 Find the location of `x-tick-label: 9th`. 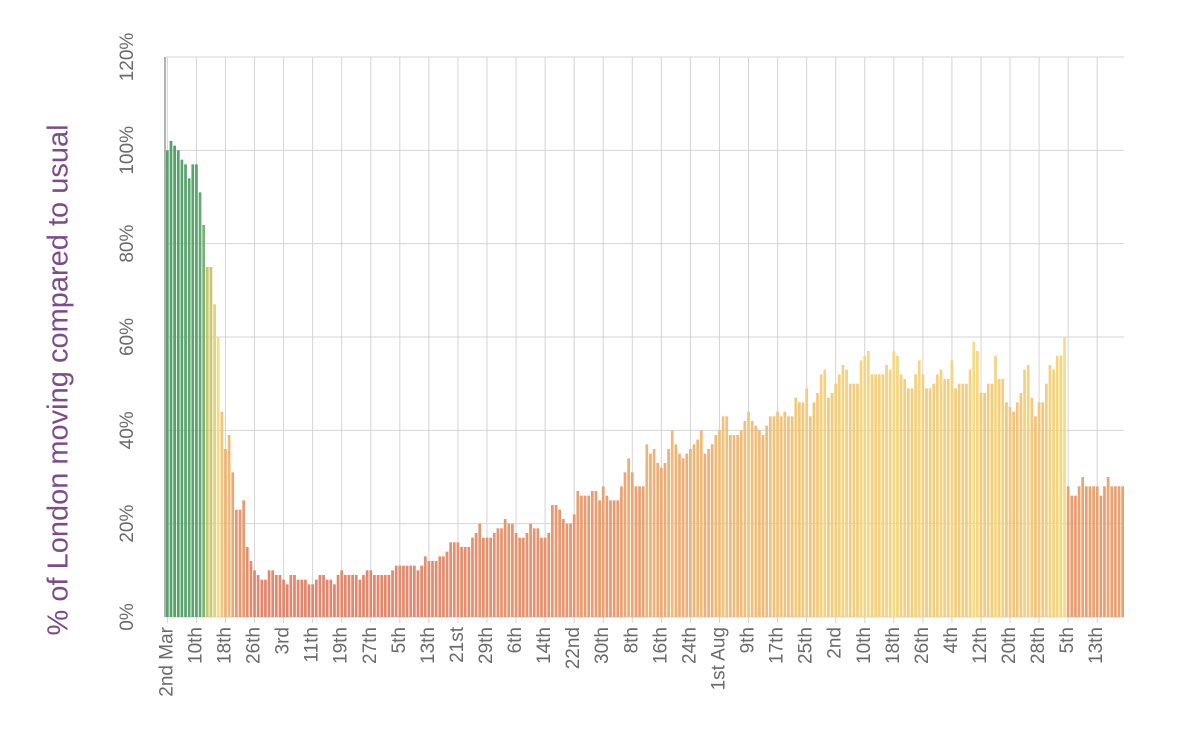

x-tick-label: 9th is located at coordinates (748, 640).